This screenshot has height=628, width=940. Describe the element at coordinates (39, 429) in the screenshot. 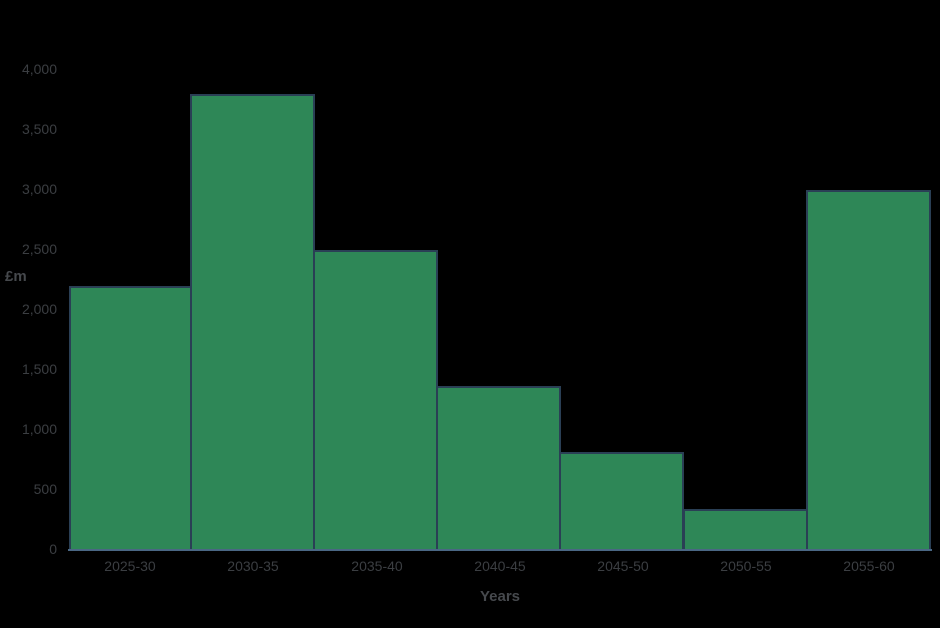

I see `y-tick-label: 1,000` at that location.